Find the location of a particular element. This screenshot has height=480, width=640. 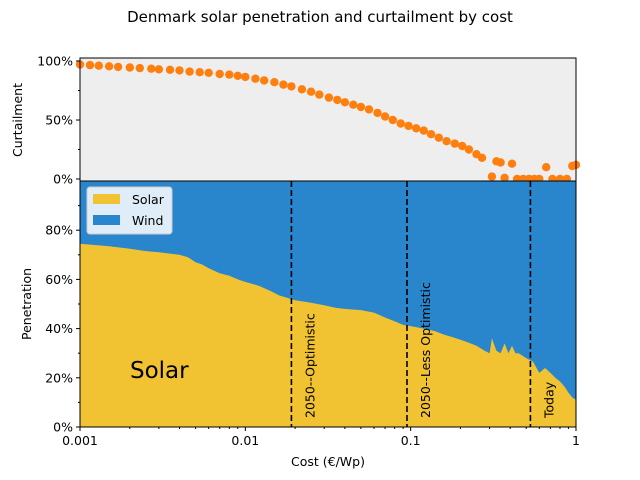

penetration-y-axis-label: Penetration is located at coordinates (26, 304).